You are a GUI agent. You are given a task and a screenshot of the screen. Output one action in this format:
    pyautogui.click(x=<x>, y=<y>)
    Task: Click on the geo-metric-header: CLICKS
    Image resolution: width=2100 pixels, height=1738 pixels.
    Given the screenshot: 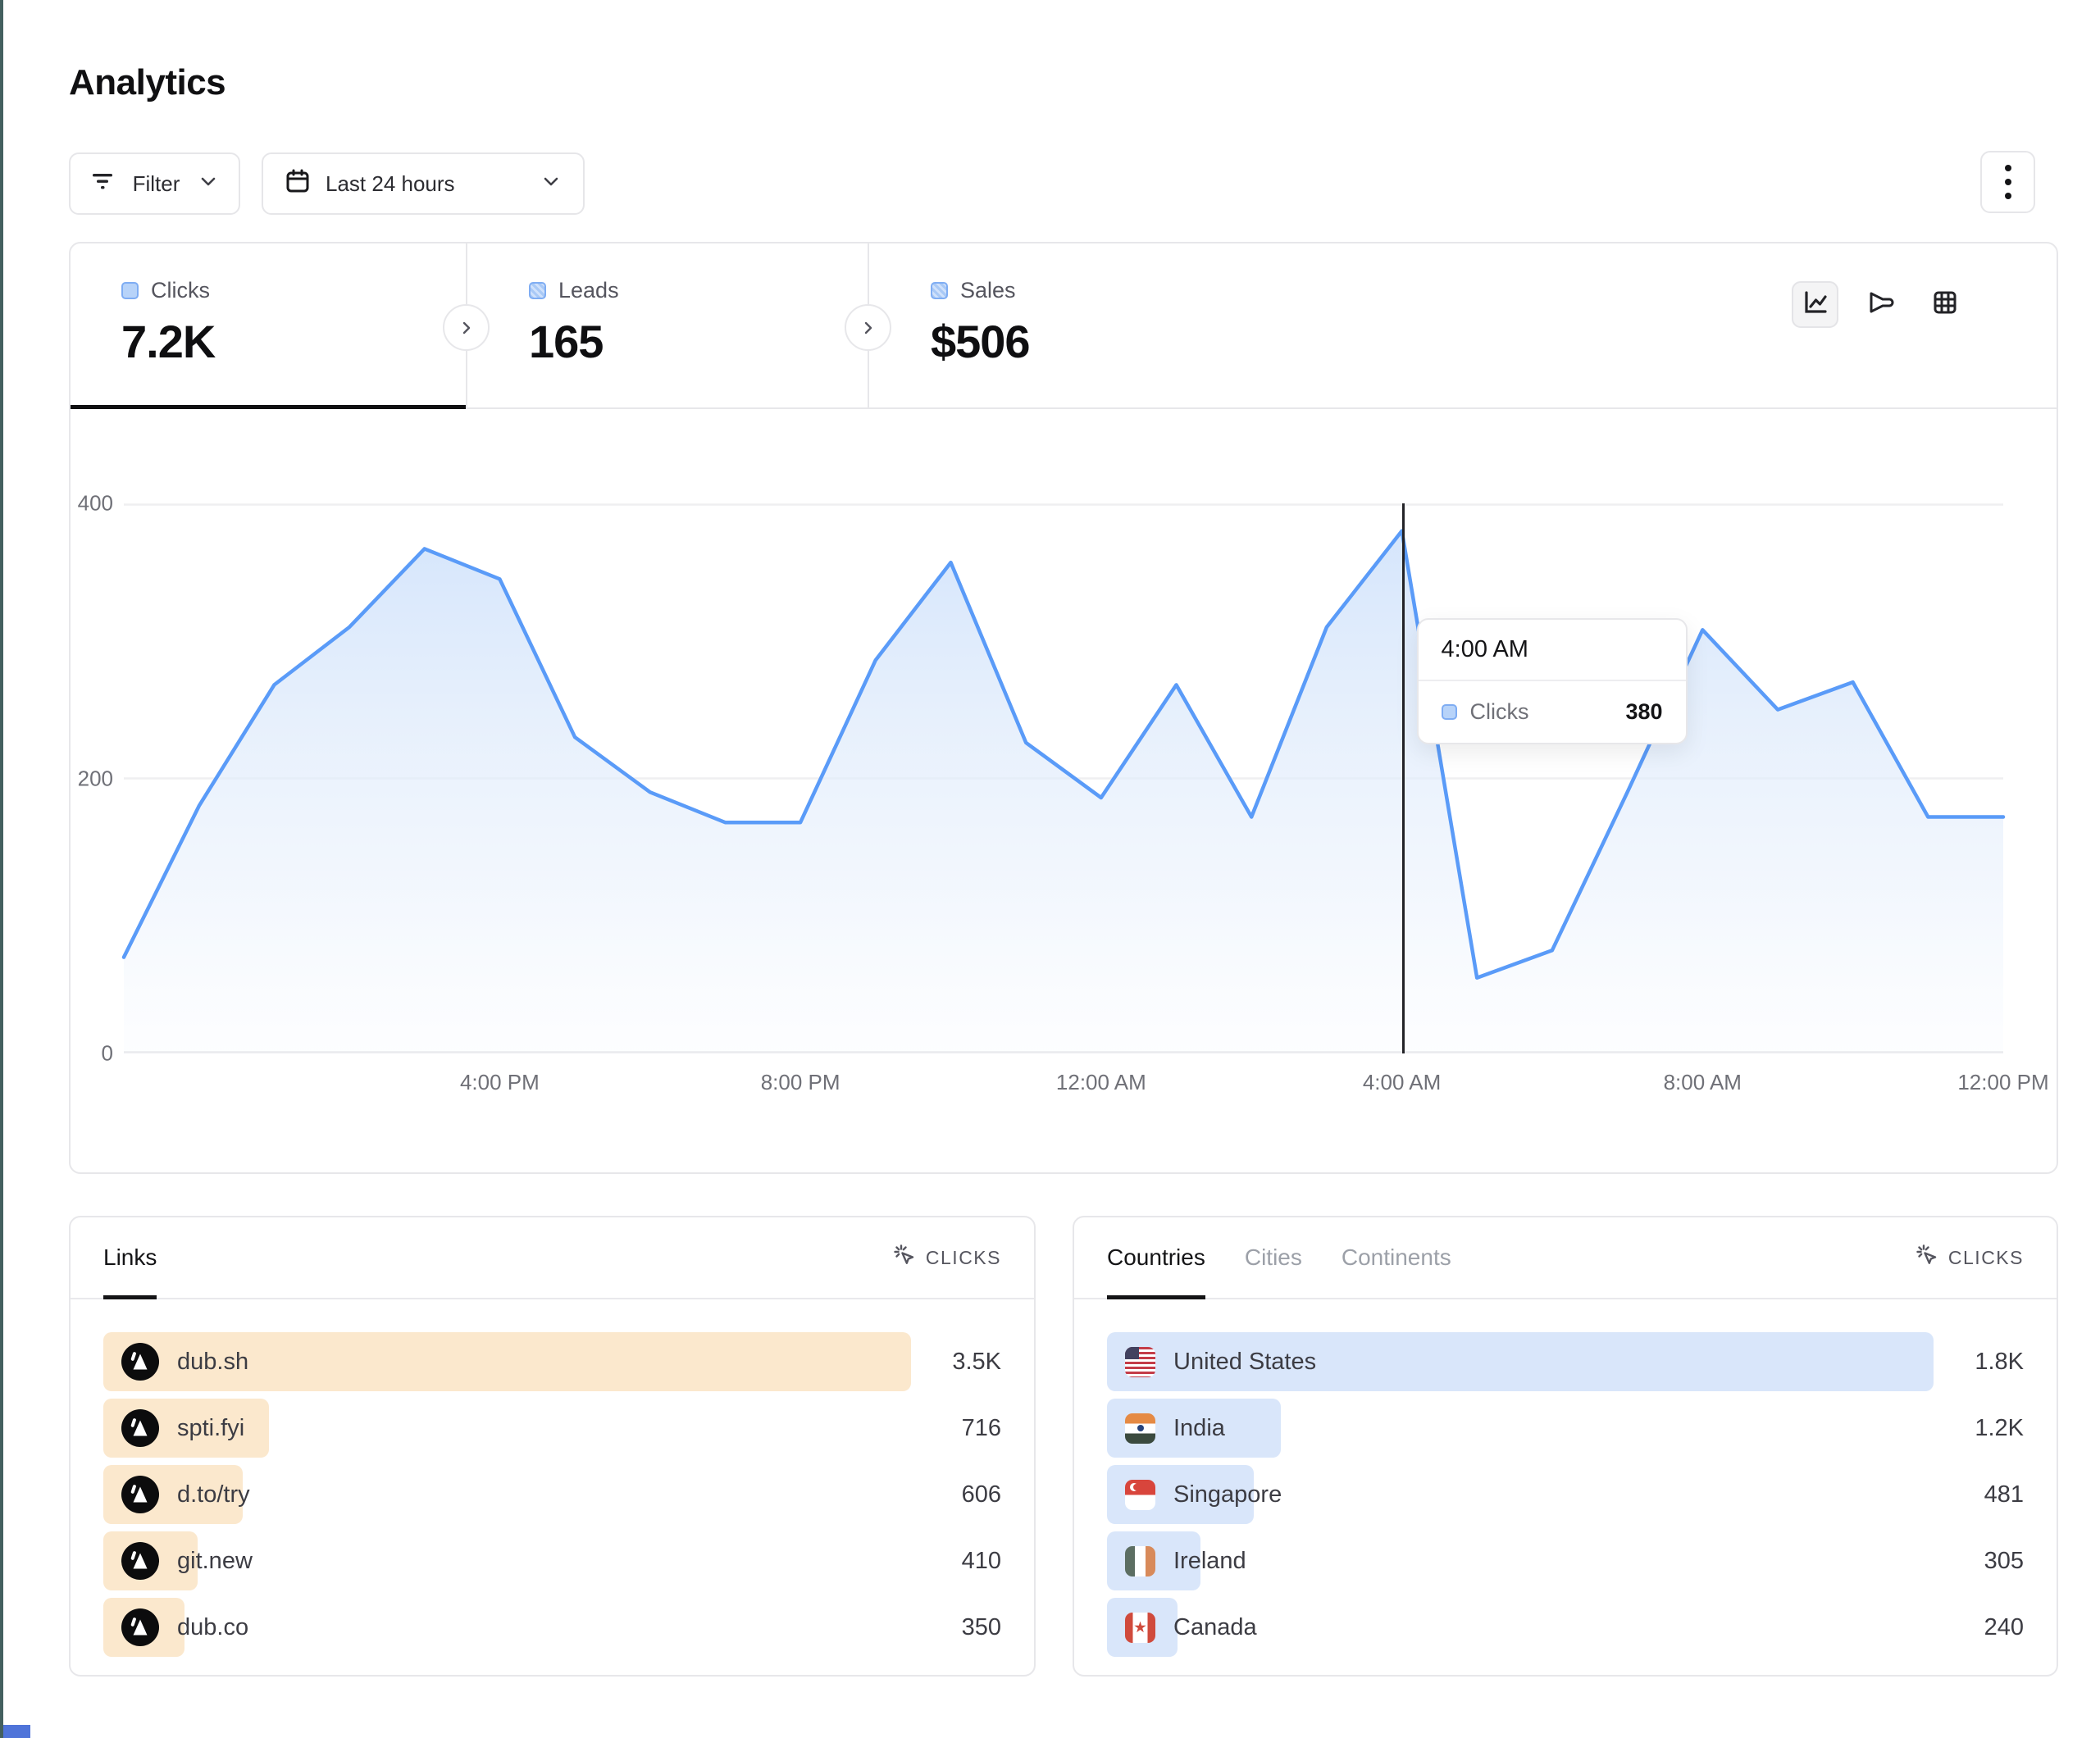 What is the action you would take?
    pyautogui.click(x=1970, y=1258)
    